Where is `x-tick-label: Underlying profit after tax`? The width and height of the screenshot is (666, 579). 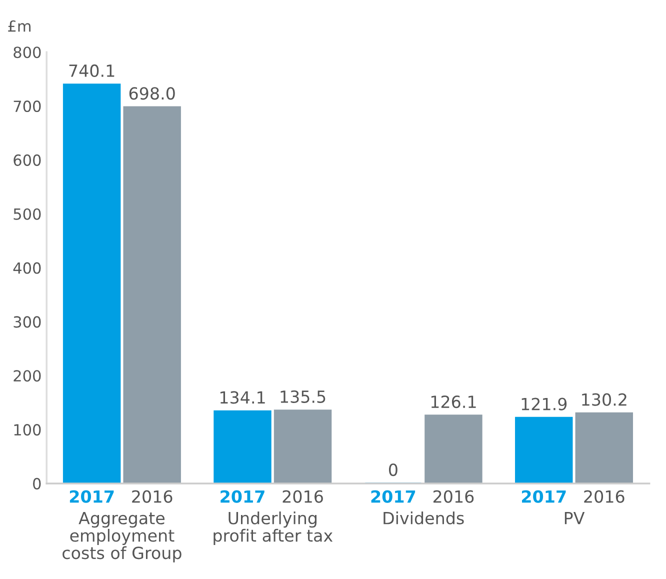 x-tick-label: Underlying profit after tax is located at coordinates (273, 529).